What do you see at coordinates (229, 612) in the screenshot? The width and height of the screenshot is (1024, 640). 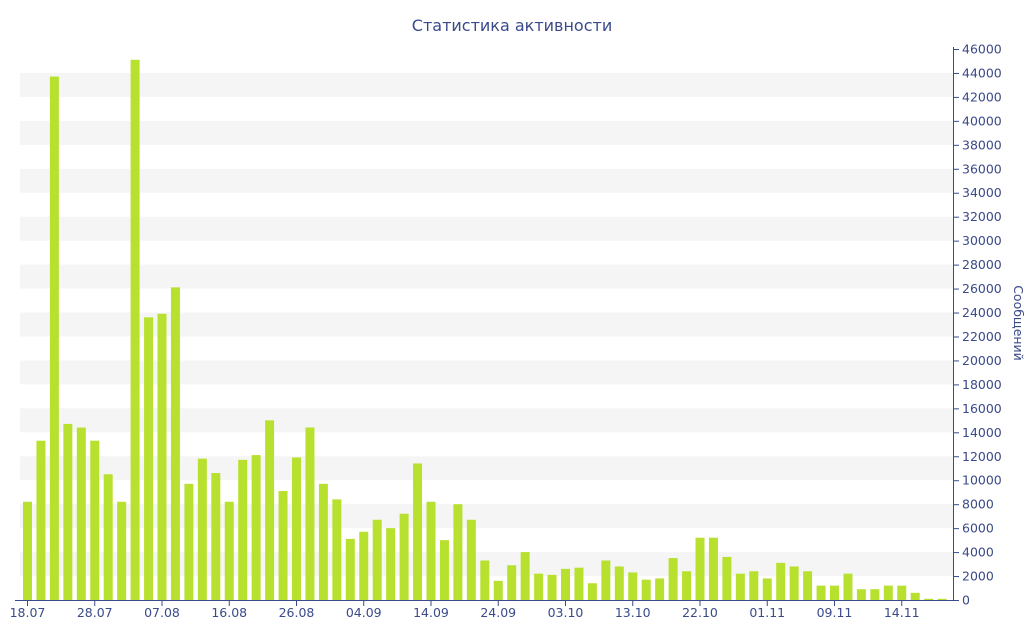 I see `x-tick-label: 16.08` at bounding box center [229, 612].